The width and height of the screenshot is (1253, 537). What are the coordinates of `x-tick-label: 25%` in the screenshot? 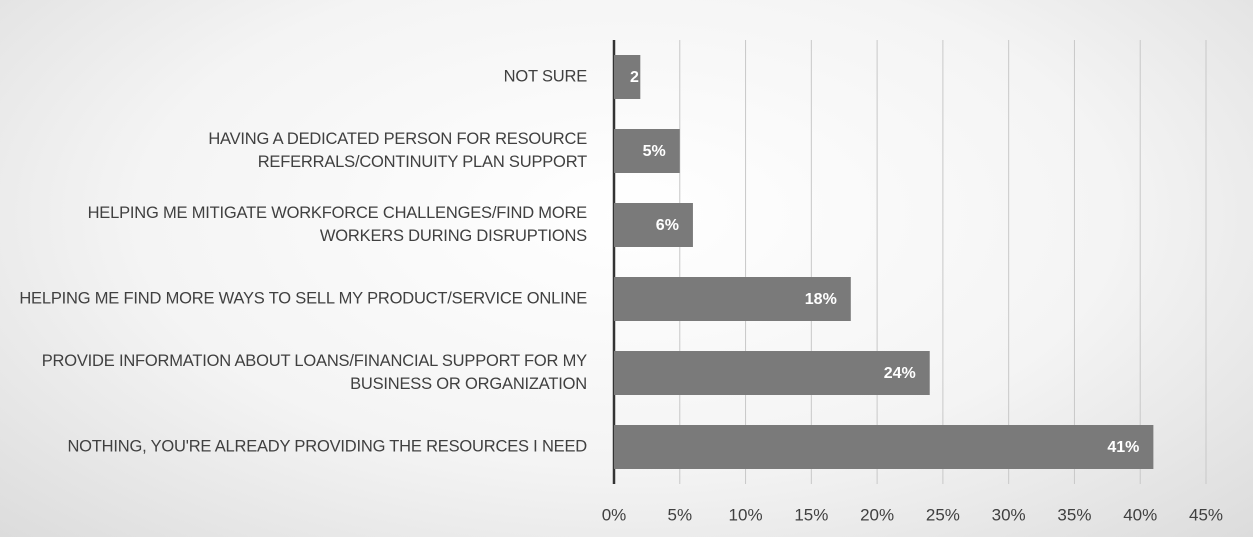 It's located at (943, 514).